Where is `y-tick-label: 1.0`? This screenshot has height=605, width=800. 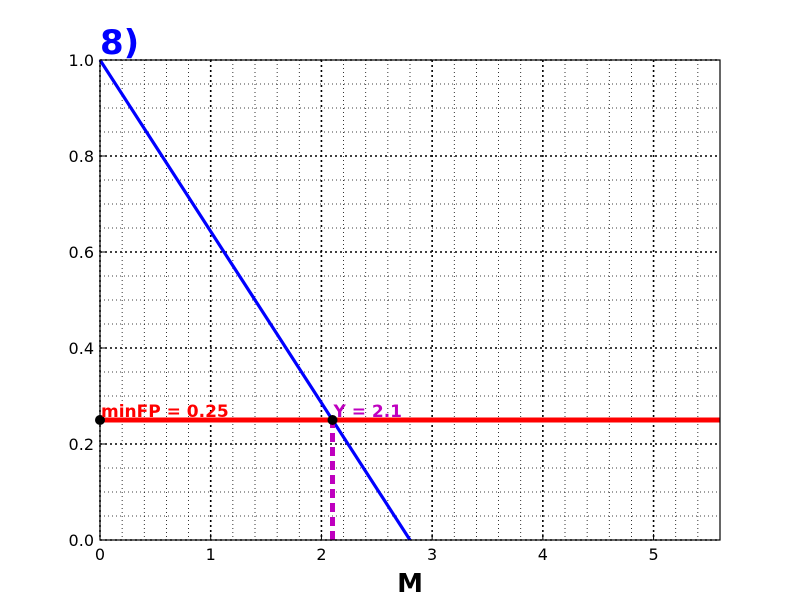 y-tick-label: 1.0 is located at coordinates (81, 60).